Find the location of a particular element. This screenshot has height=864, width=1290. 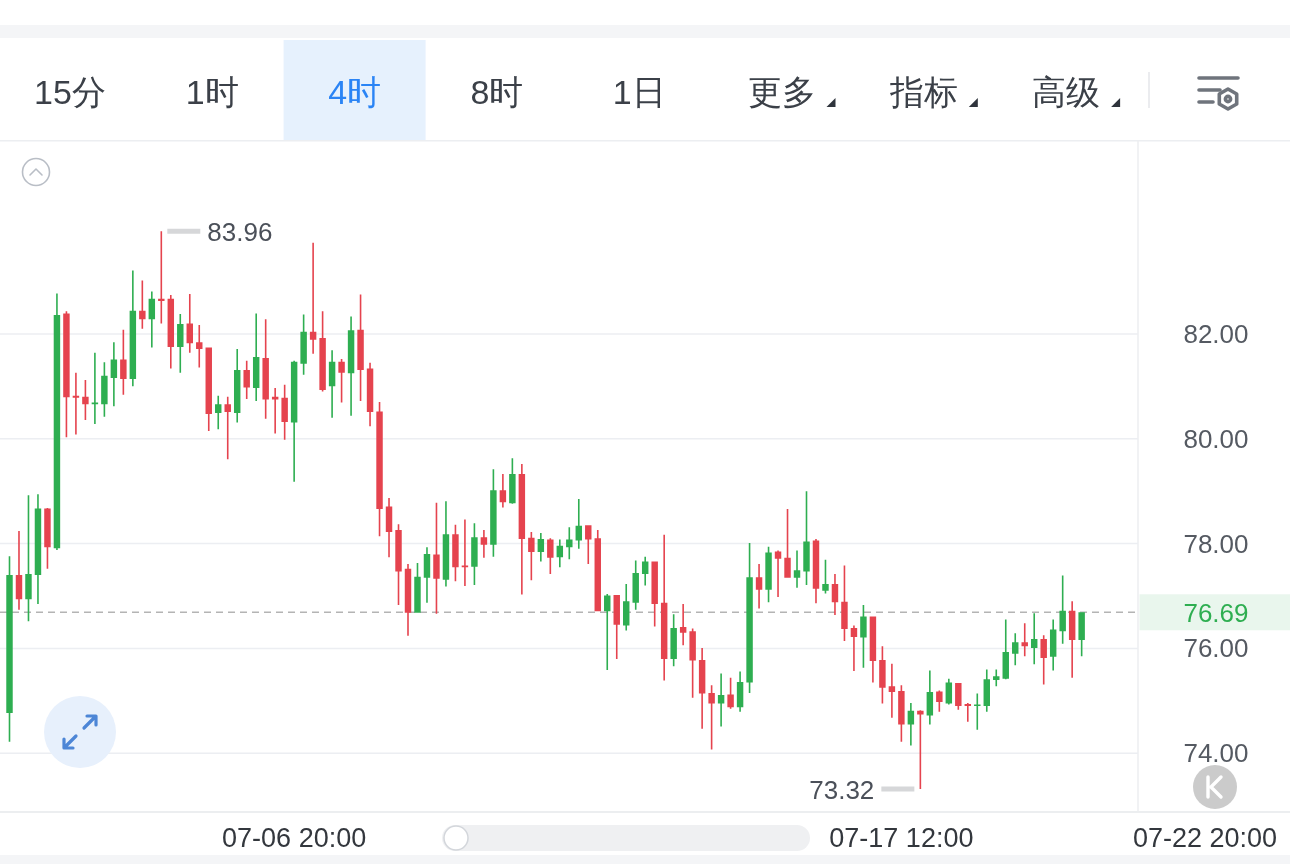

y-tick-label: 82.00 is located at coordinates (1216, 333).